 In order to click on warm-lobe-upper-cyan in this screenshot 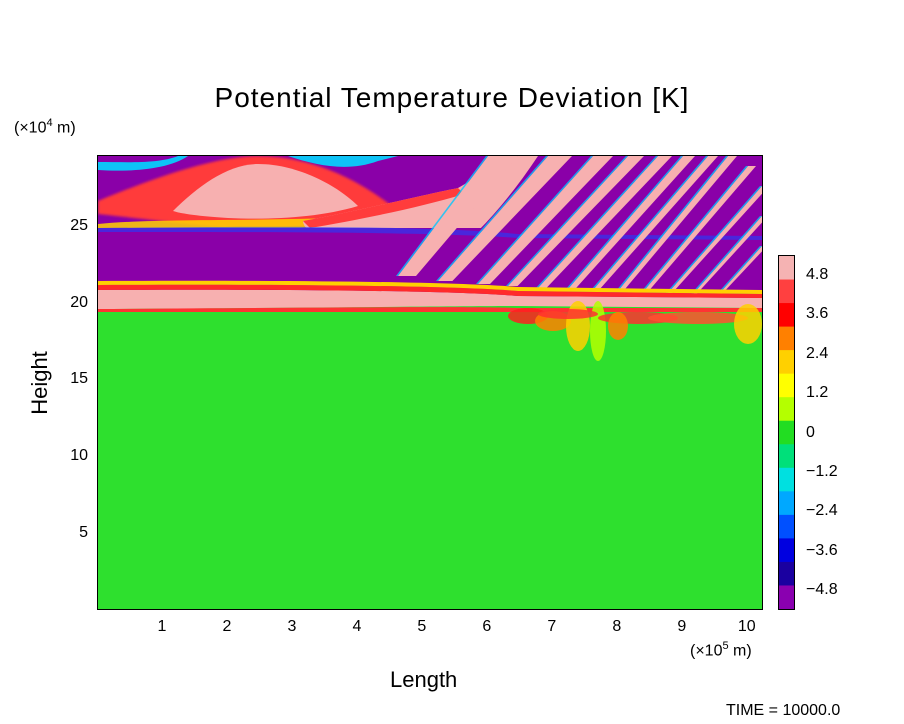, I will do `click(143, 163)`.